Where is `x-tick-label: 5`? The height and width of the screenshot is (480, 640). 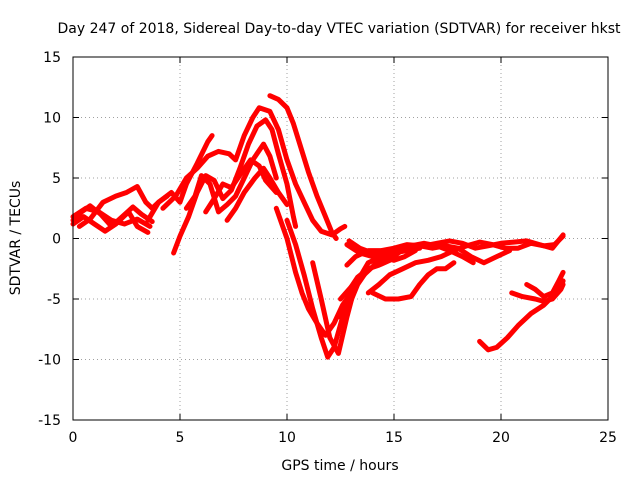 x-tick-label: 5 is located at coordinates (180, 438).